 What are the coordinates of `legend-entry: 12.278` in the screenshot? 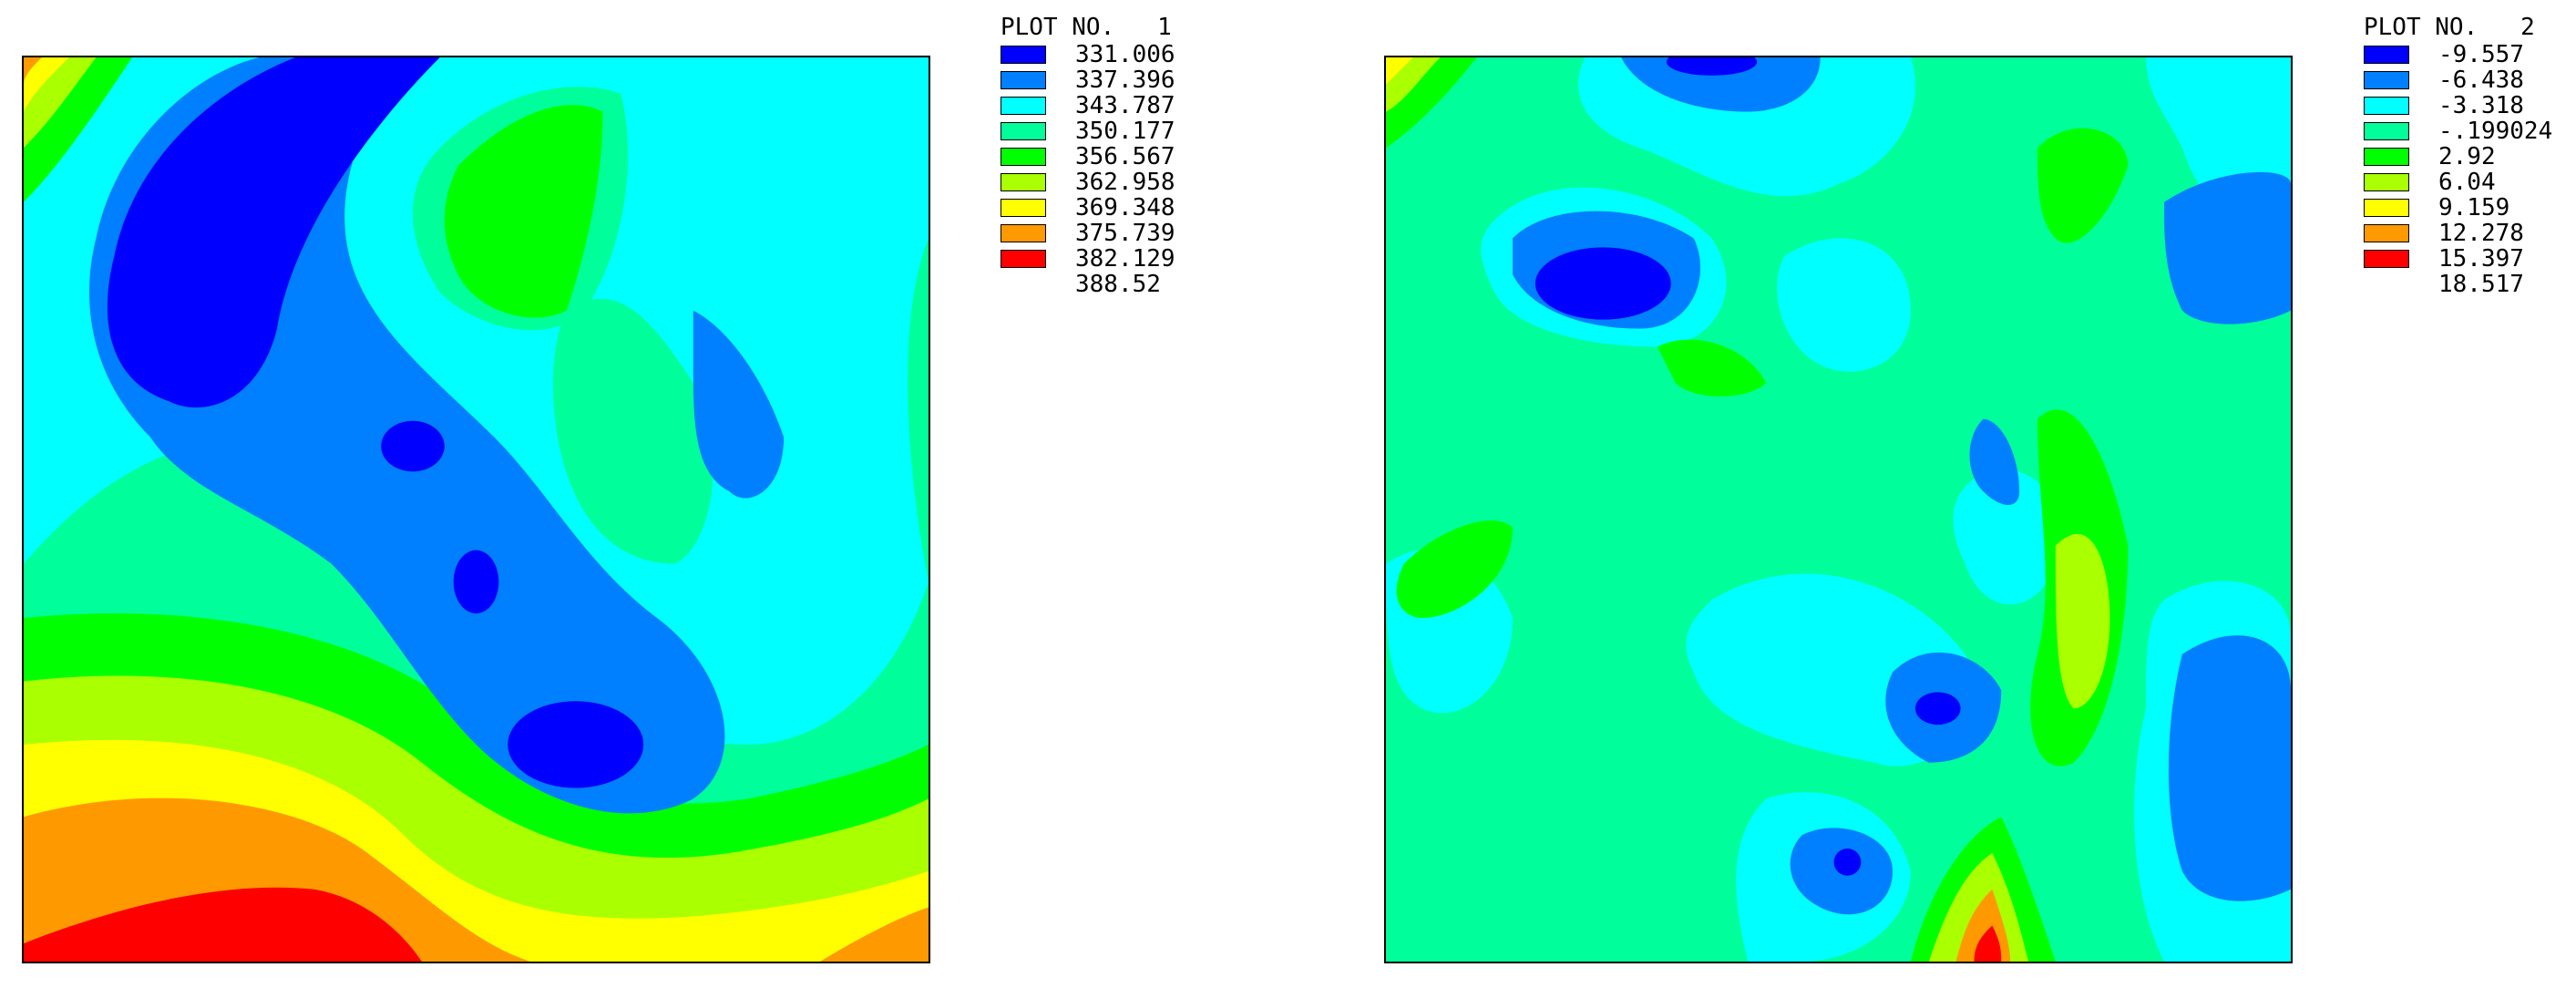 It's located at (2458, 233).